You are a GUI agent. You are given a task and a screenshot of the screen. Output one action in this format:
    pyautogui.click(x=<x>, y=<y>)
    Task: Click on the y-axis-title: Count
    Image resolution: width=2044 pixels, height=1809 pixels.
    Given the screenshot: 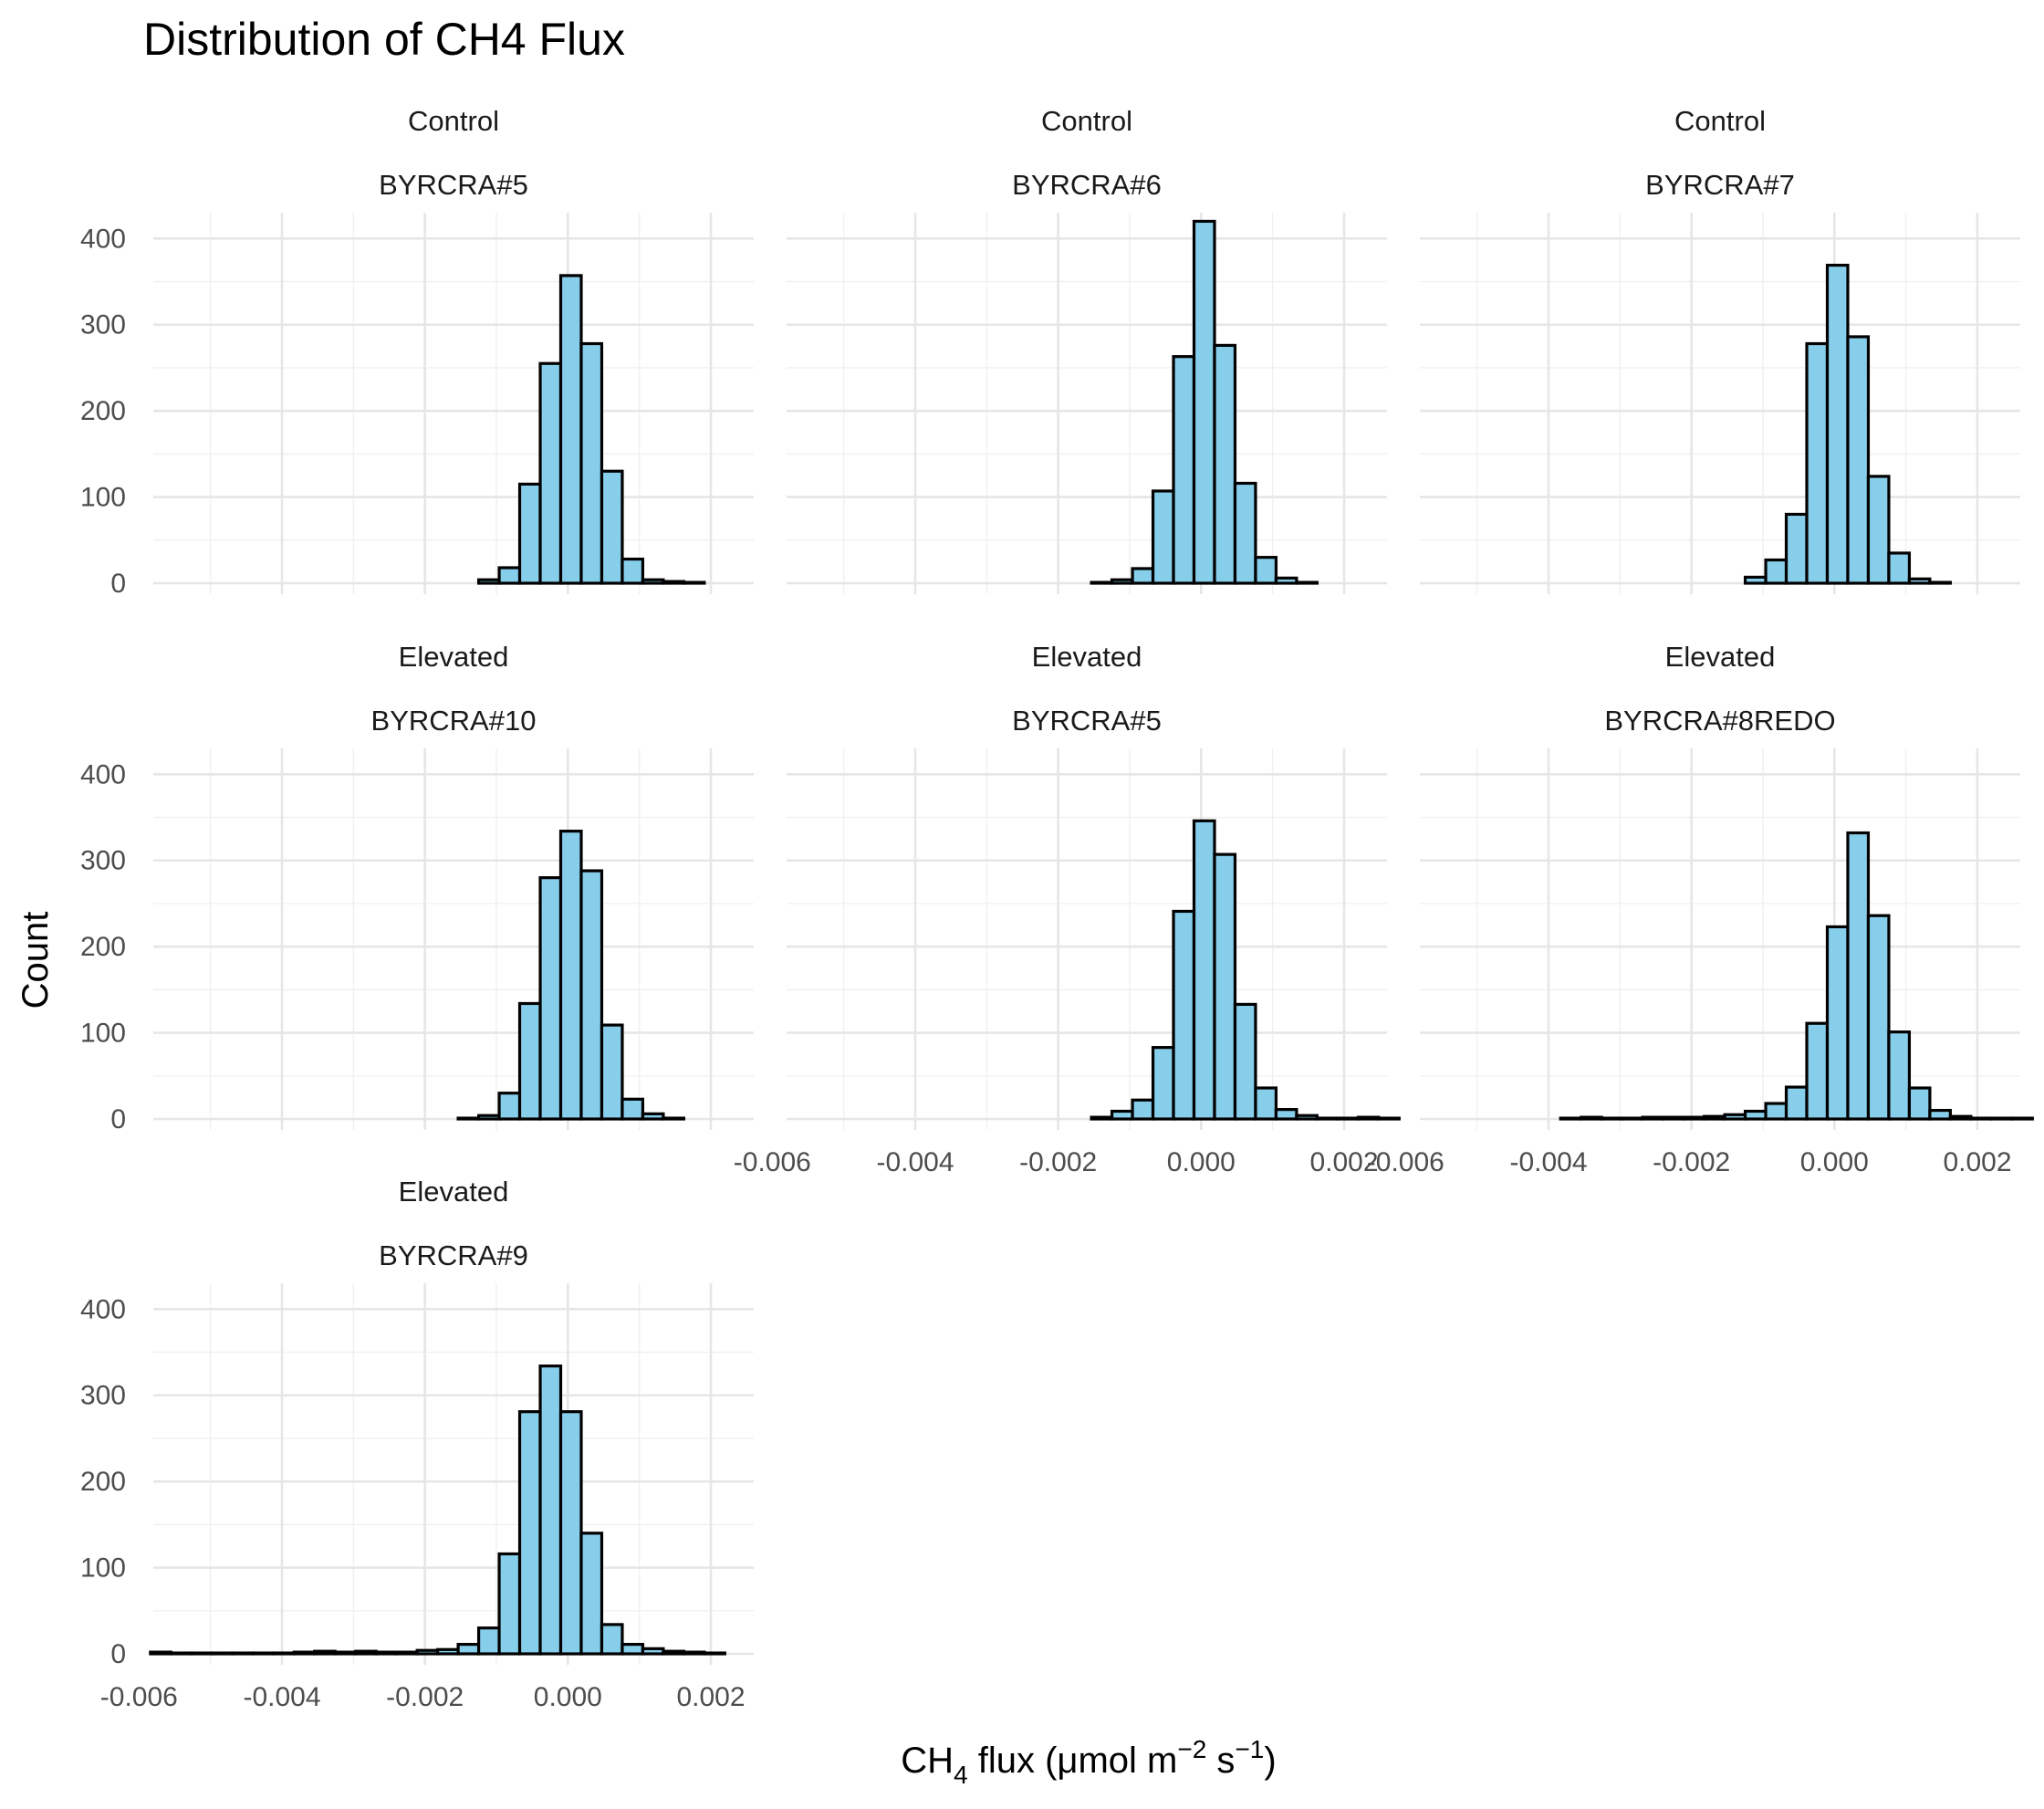 What is the action you would take?
    pyautogui.click(x=36, y=960)
    